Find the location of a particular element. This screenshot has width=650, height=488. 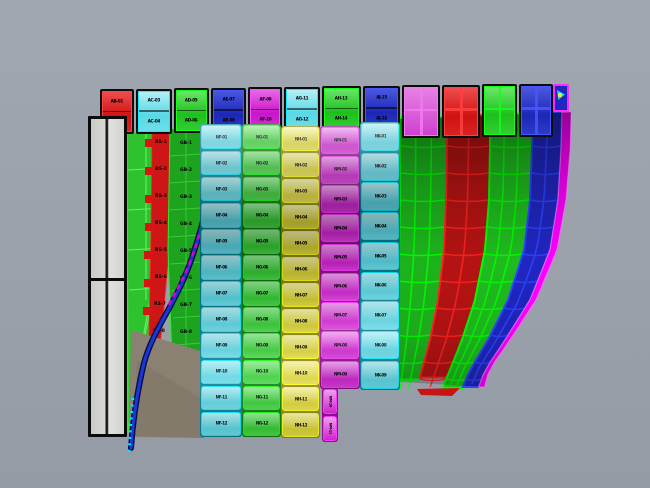

header-plate-face: AD-05 AD-06 is located at coordinates (191, 110).